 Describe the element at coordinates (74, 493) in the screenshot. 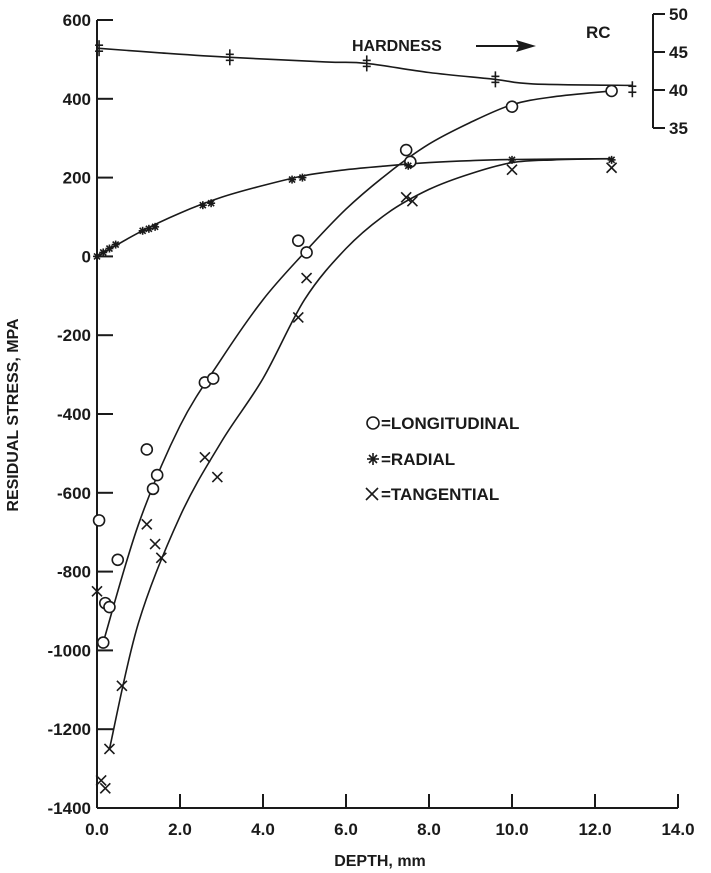

I see `y-tick-label: -600` at that location.